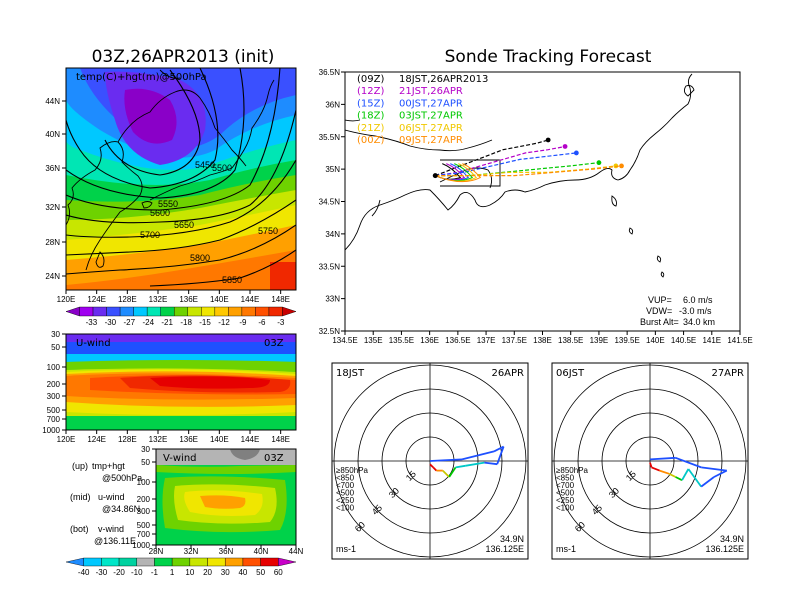 The image size is (792, 612). What do you see at coordinates (528, 160) in the screenshot?
I see `sonde-tracks` at bounding box center [528, 160].